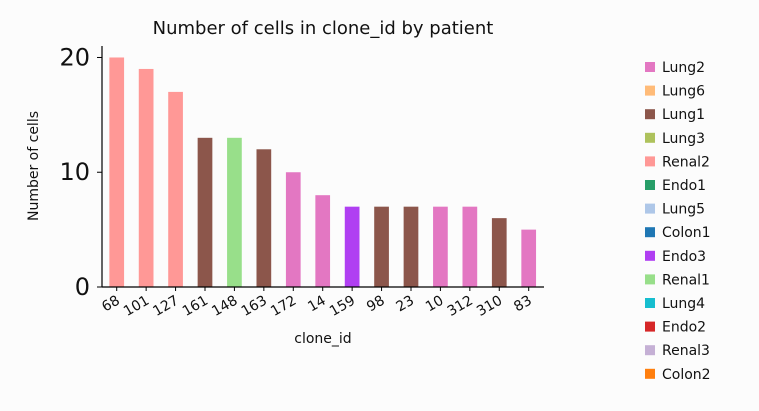 Image resolution: width=759 pixels, height=411 pixels. I want to click on legend-label: Endo1, so click(684, 186).